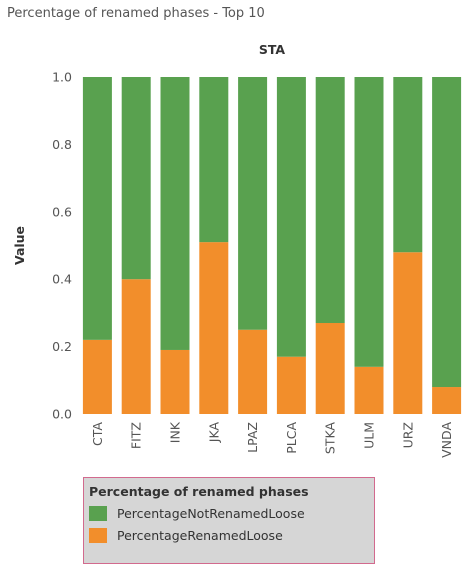 This screenshot has width=474, height=580. Describe the element at coordinates (175, 432) in the screenshot. I see `x-tick-label: INK` at that location.